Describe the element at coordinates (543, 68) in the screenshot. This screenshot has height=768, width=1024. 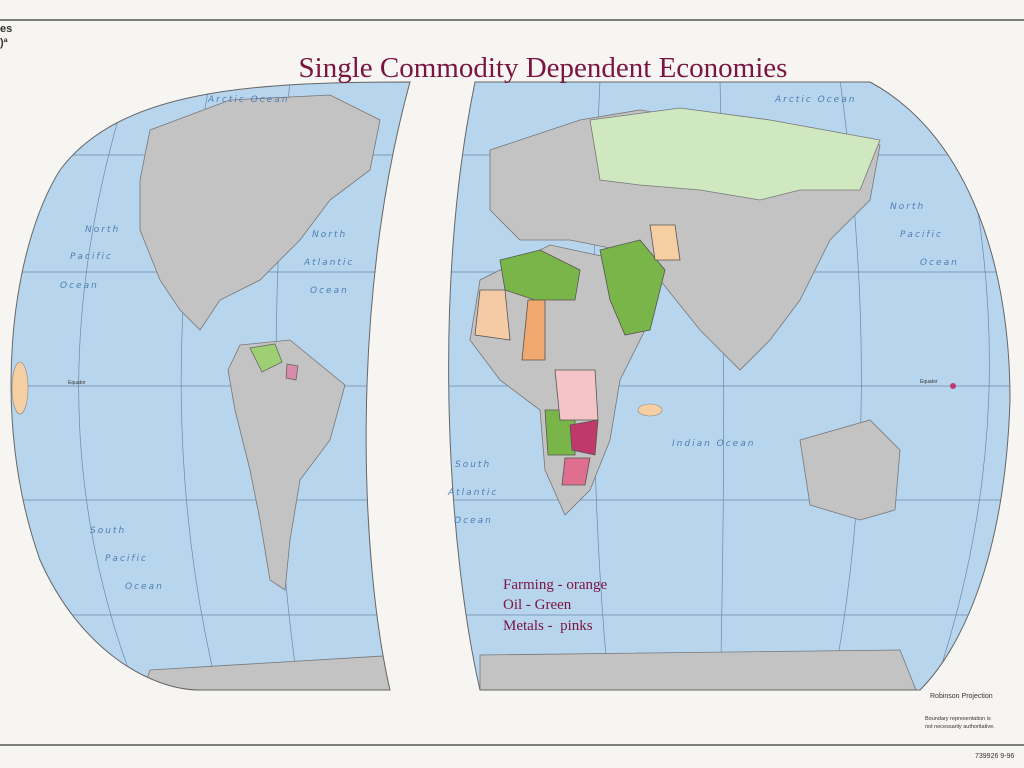
I see `slide-title: Single Commodity Dependent Economies` at that location.